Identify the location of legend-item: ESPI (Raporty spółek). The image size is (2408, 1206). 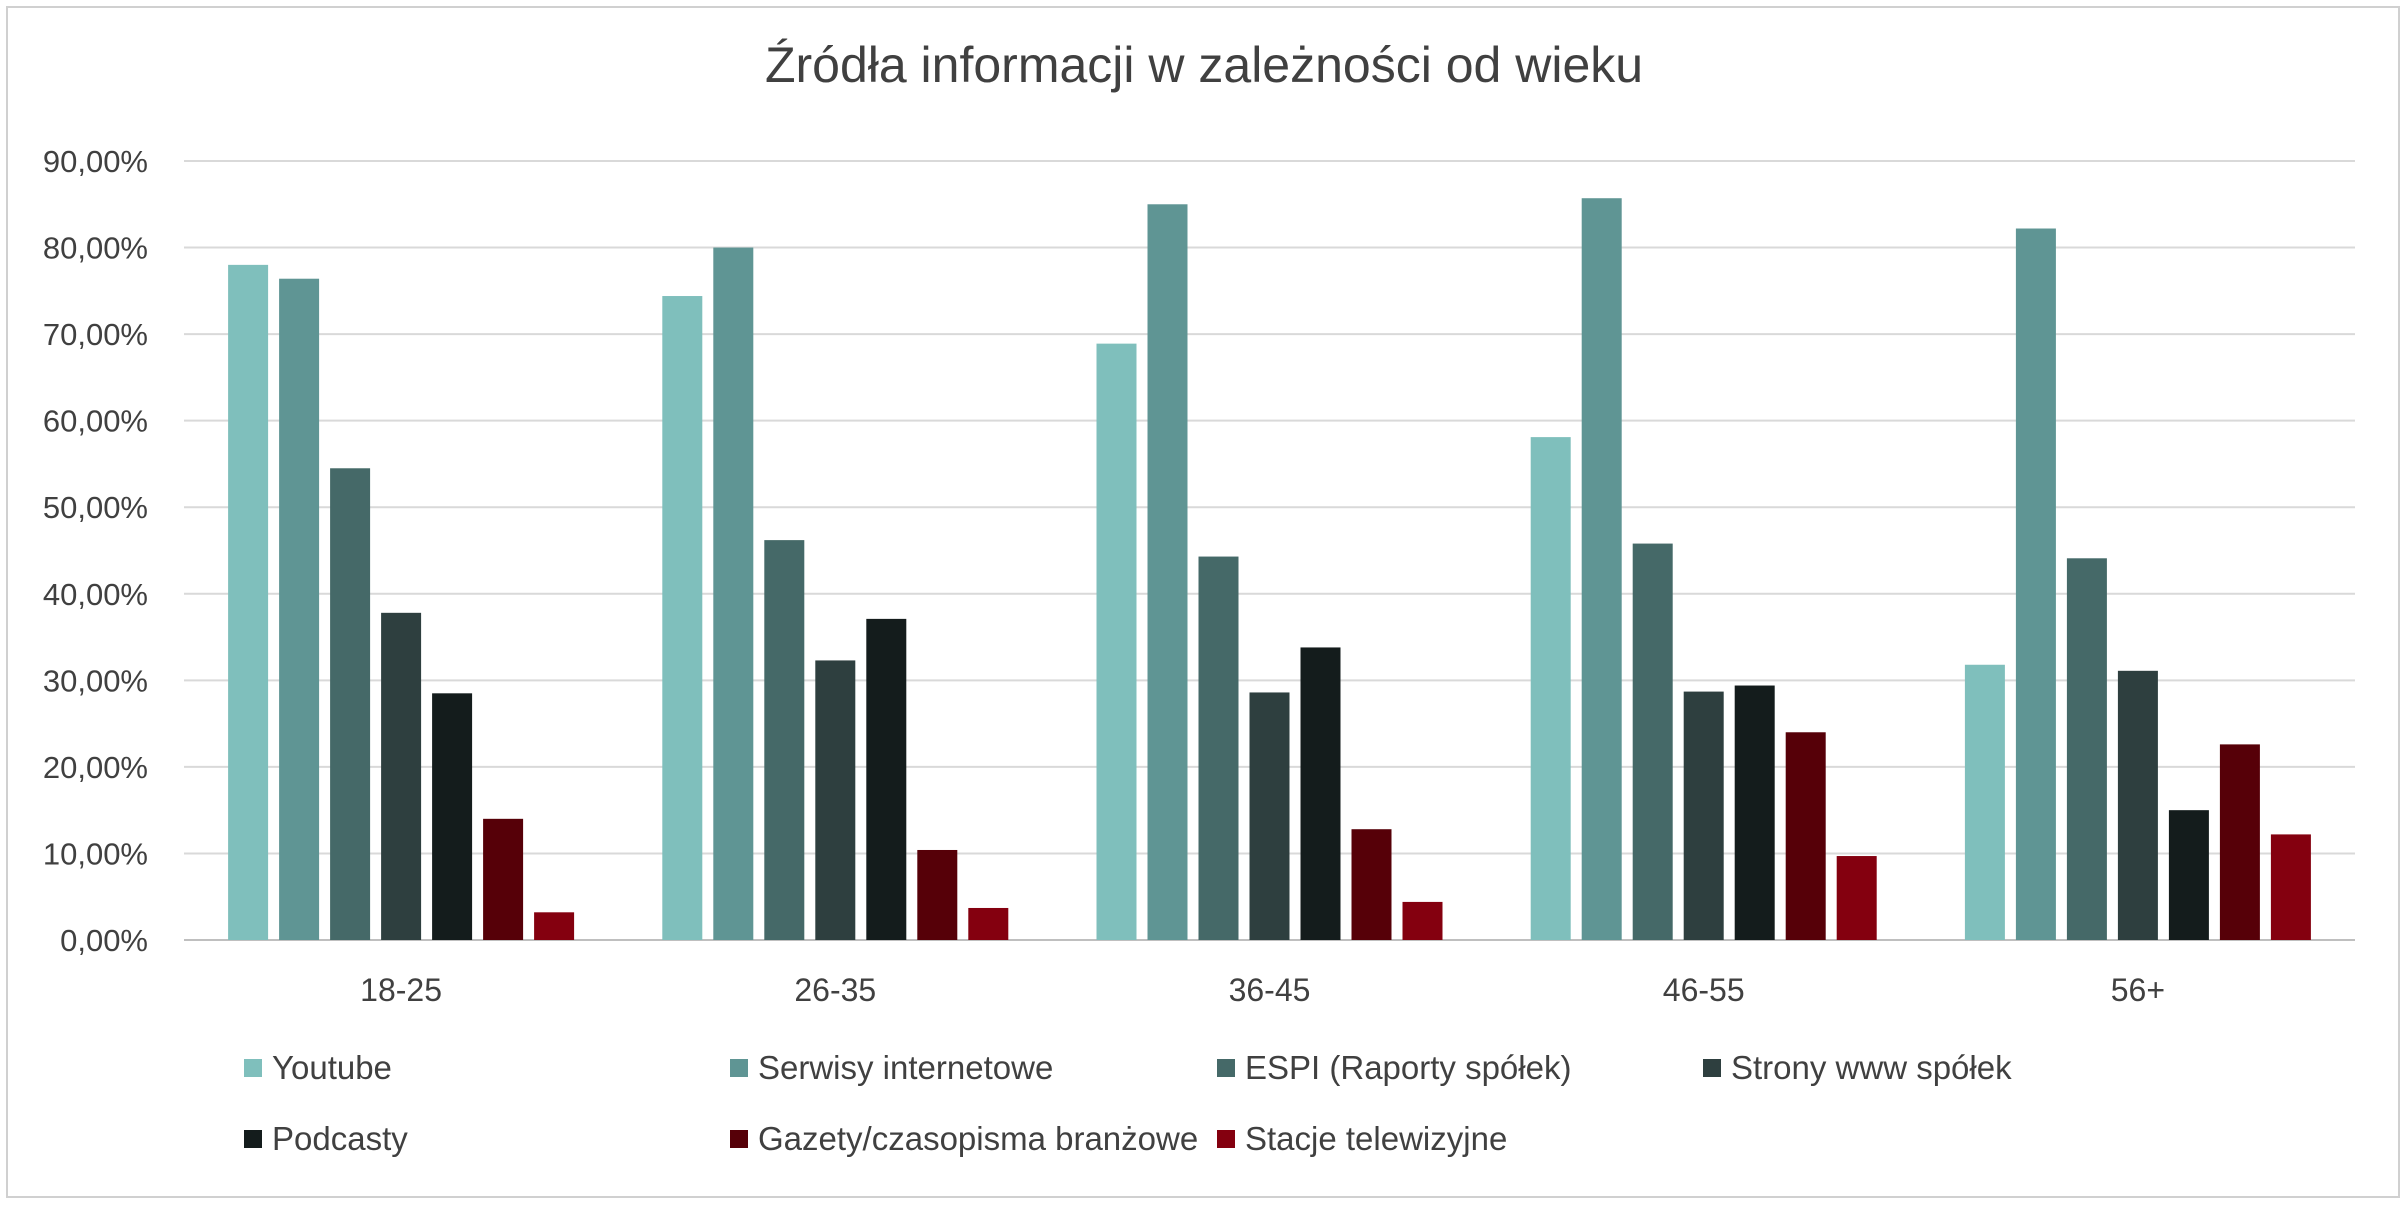
(1394, 1068).